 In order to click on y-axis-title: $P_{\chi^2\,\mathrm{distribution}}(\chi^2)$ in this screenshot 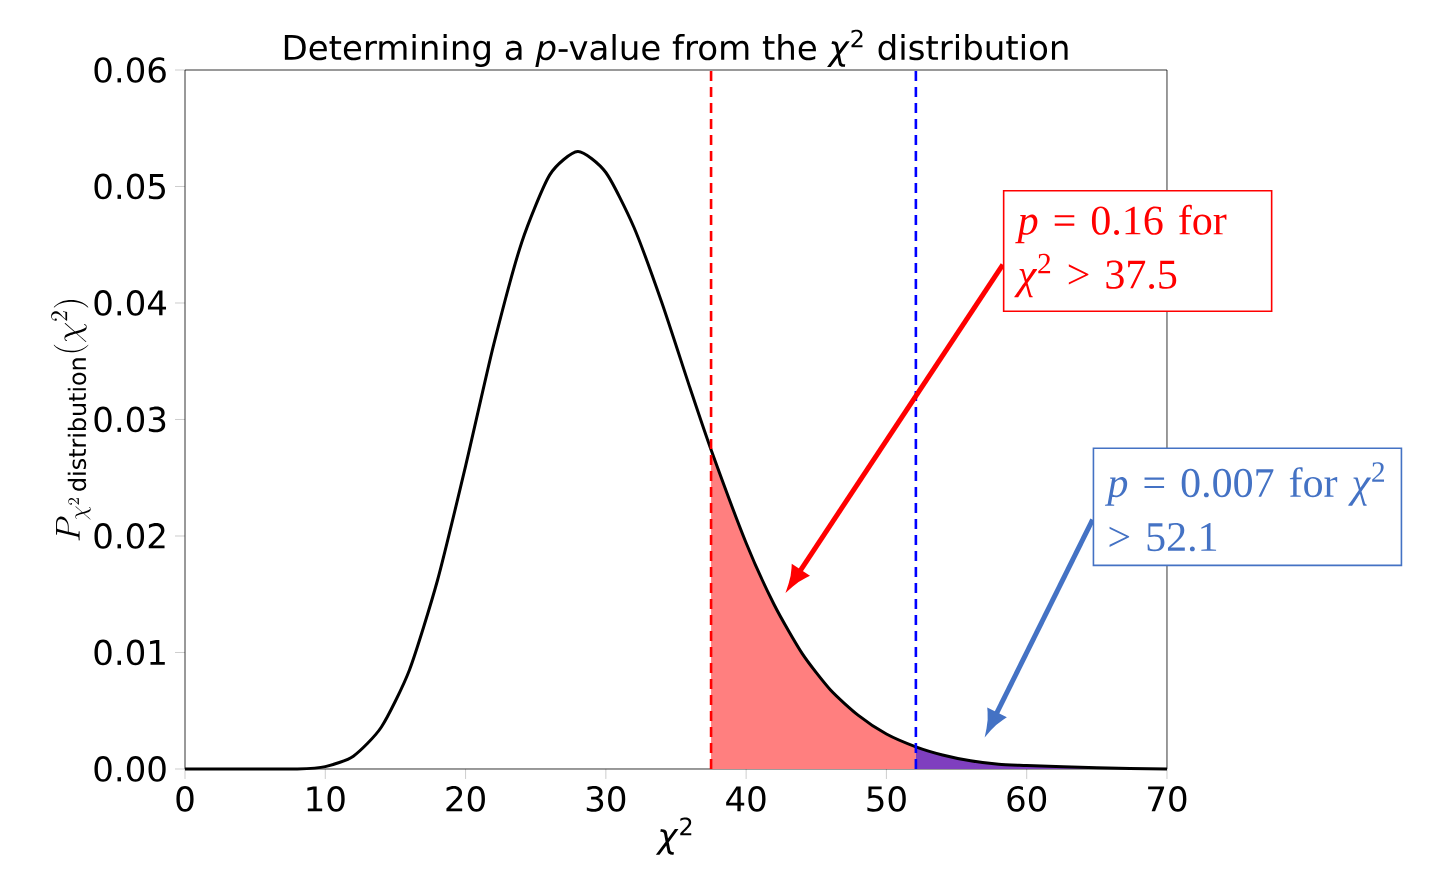, I will do `click(71, 420)`.